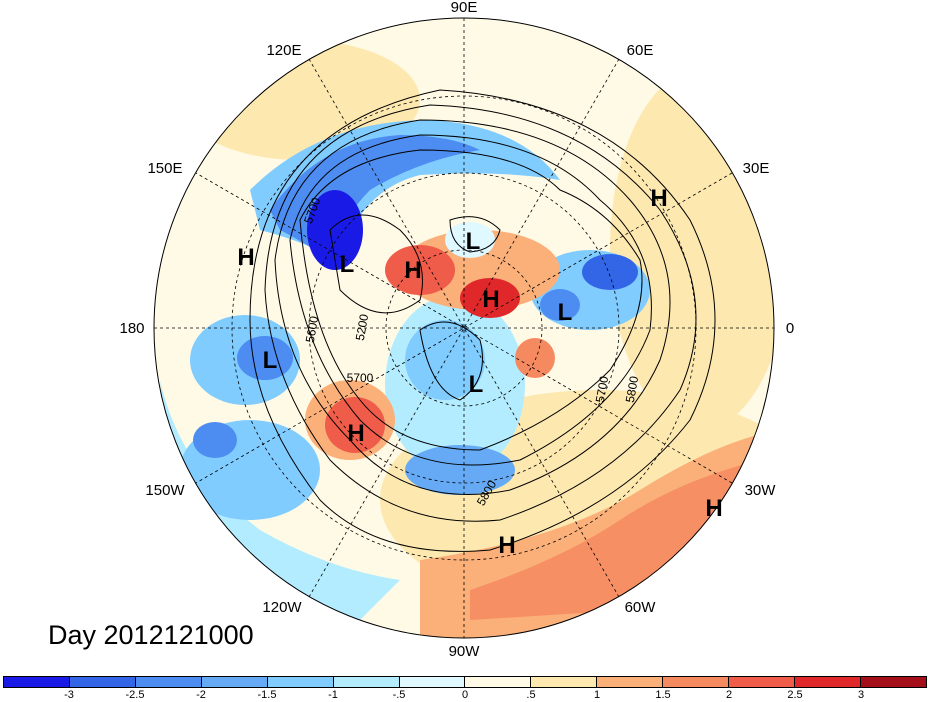 The image size is (928, 702). Describe the element at coordinates (632, 389) in the screenshot. I see `contour-label: 5800` at that location.